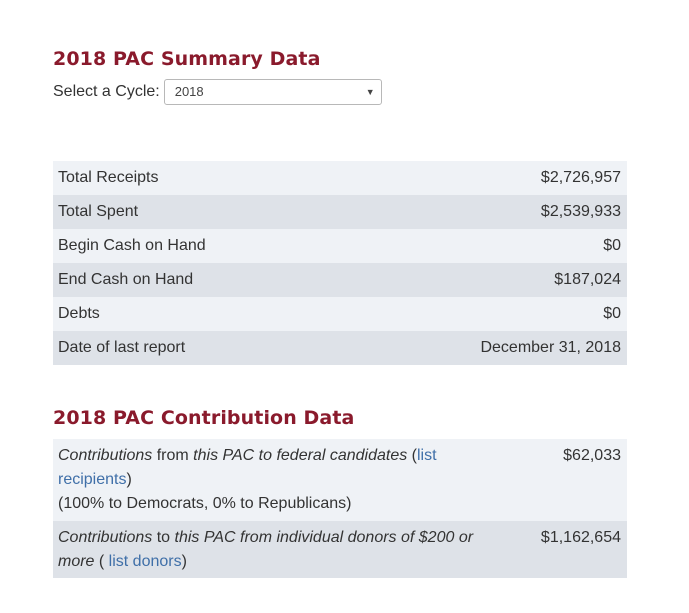 This screenshot has height=613, width=689. I want to click on contribution-target: this PAC to federal candidates, so click(300, 455).